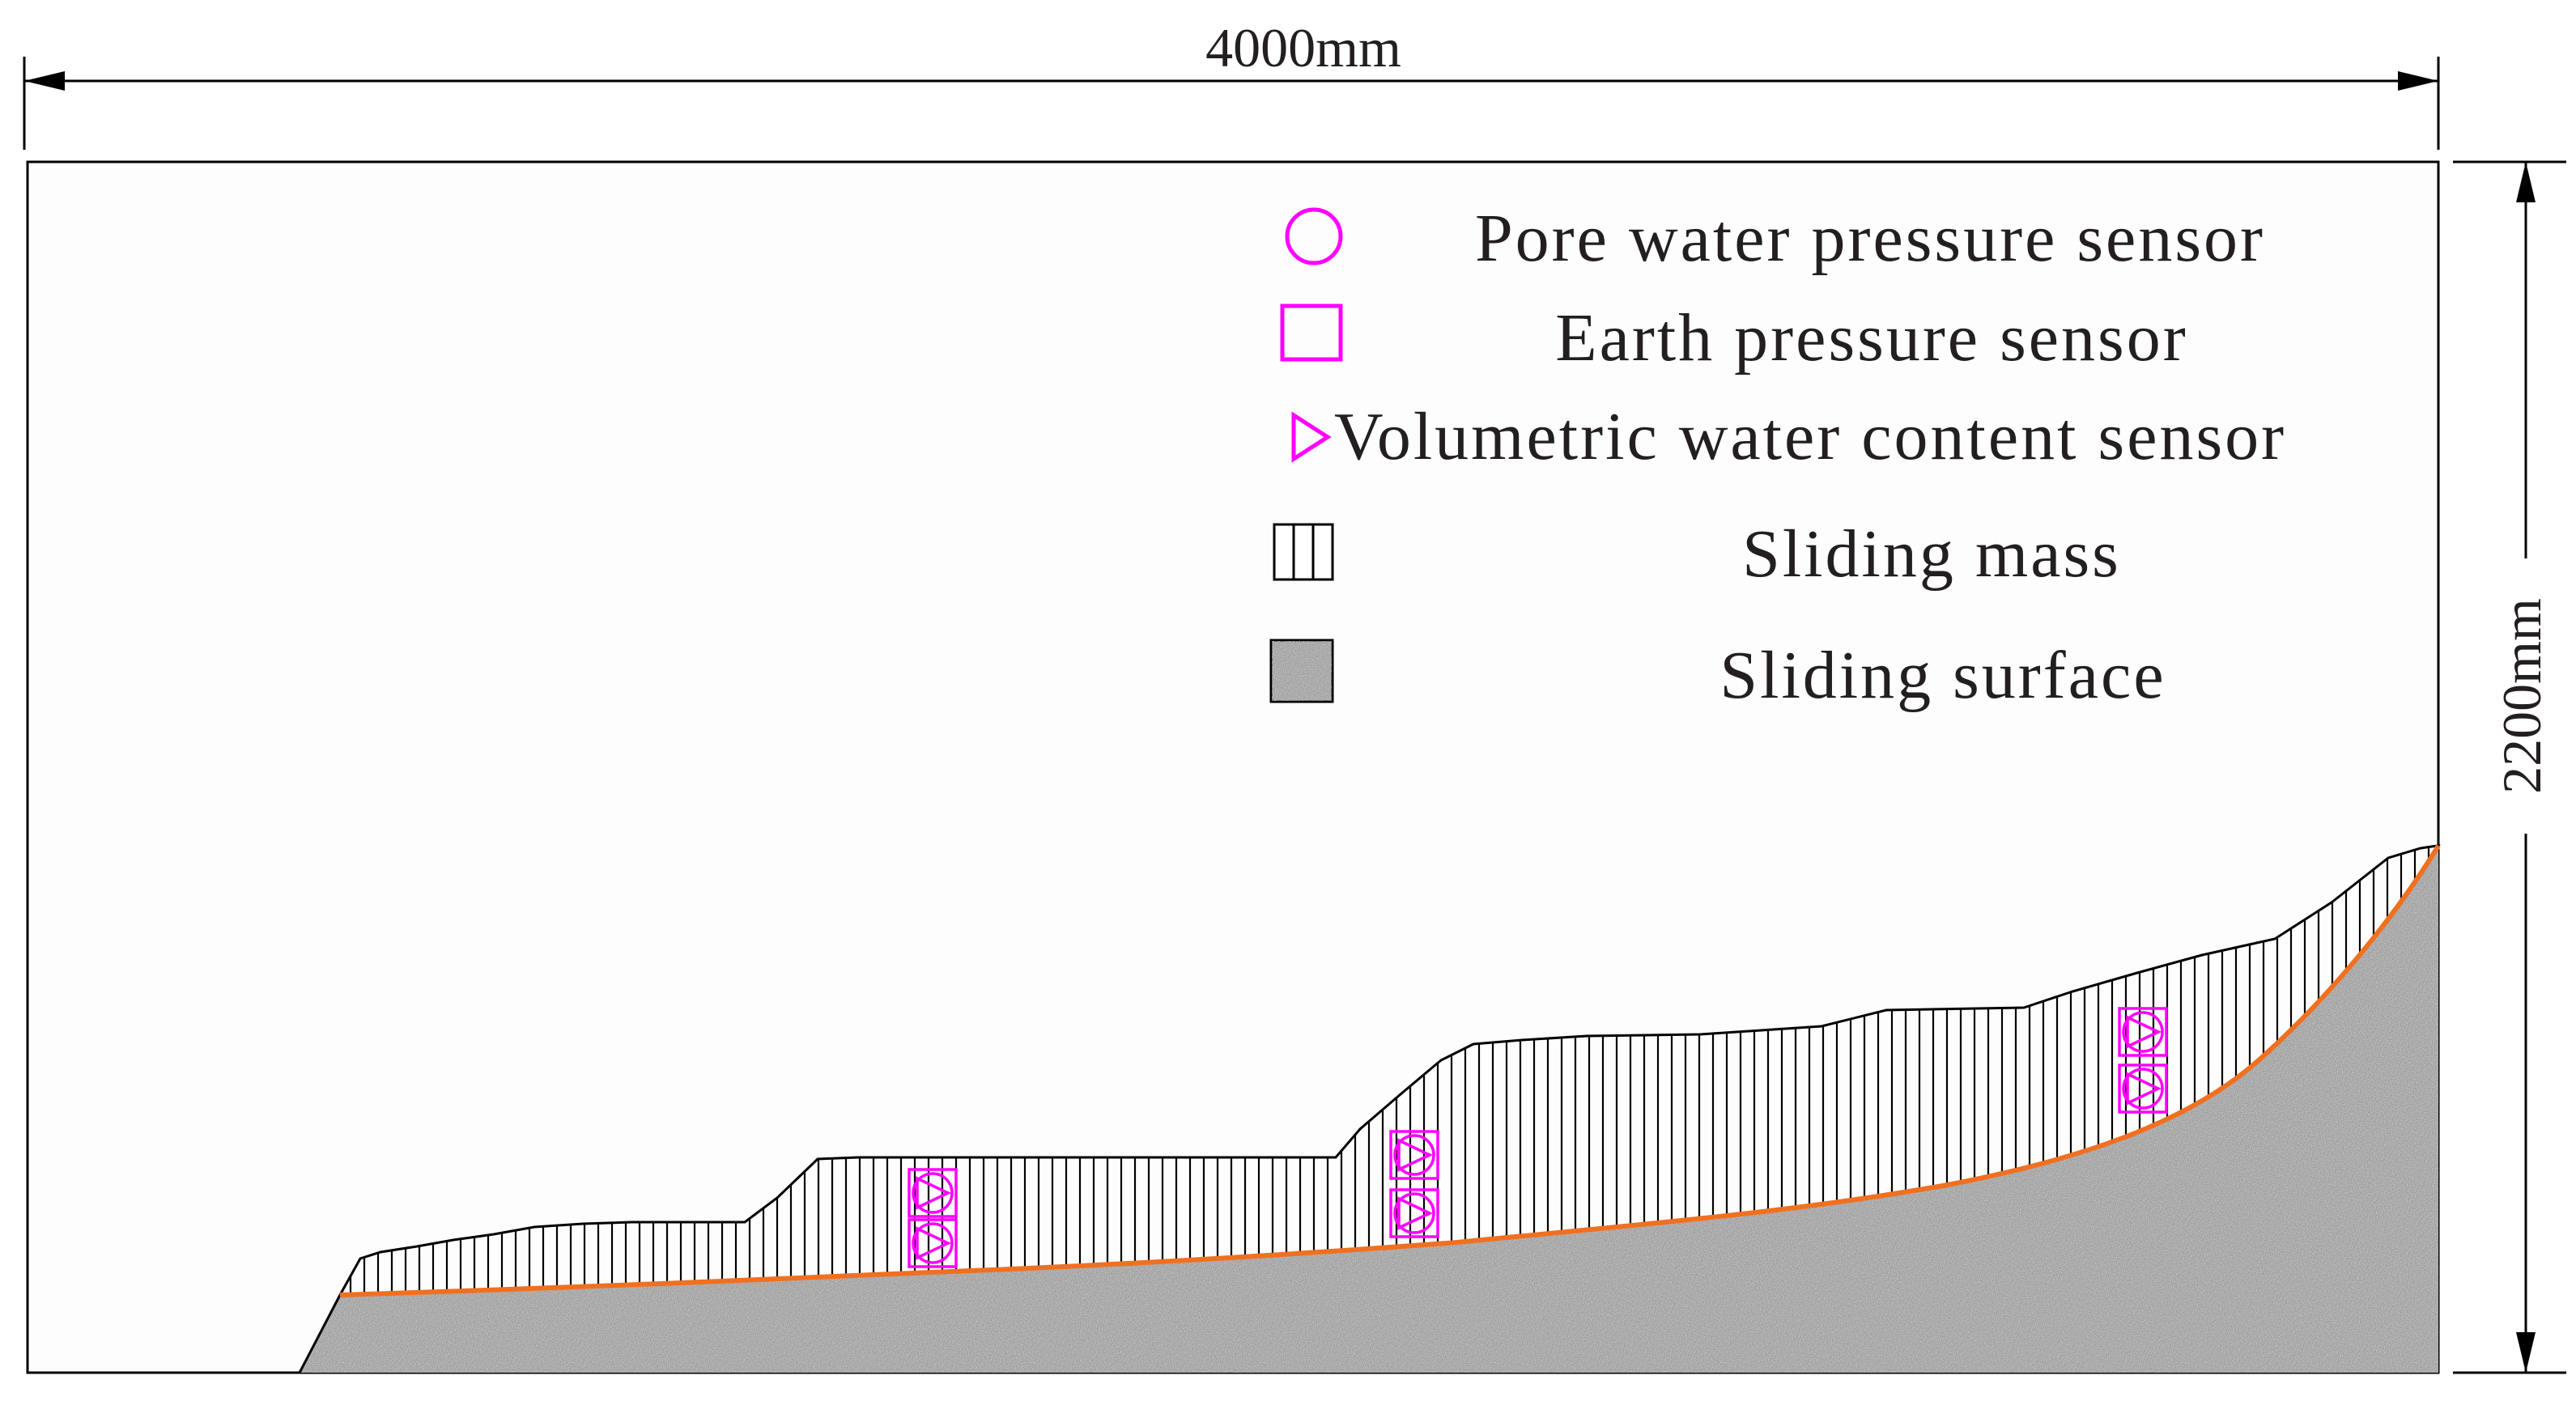 This screenshot has width=2576, height=1401. I want to click on sliding-mass-swatch-icon, so click(1303, 552).